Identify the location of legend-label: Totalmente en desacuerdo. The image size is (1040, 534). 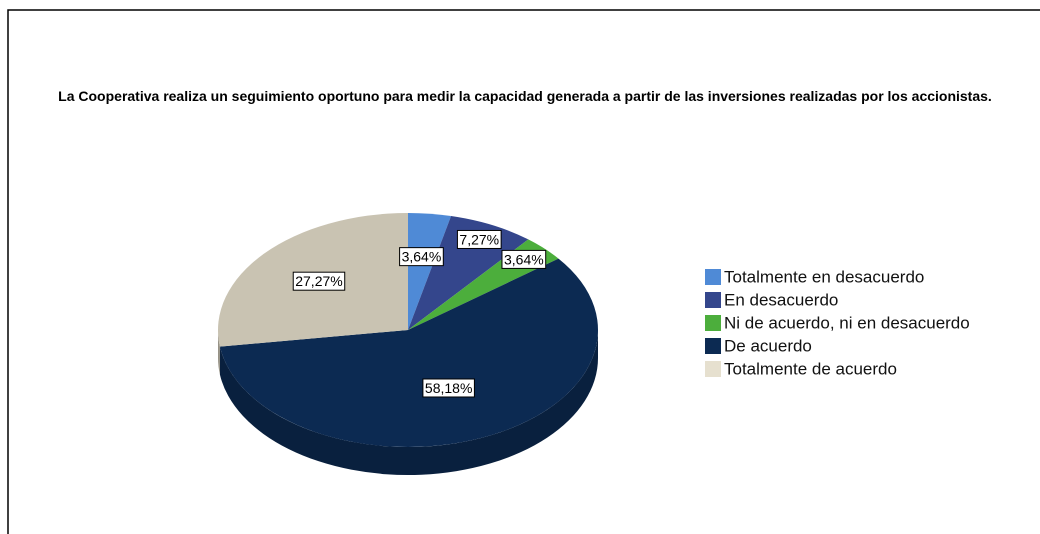
(824, 276).